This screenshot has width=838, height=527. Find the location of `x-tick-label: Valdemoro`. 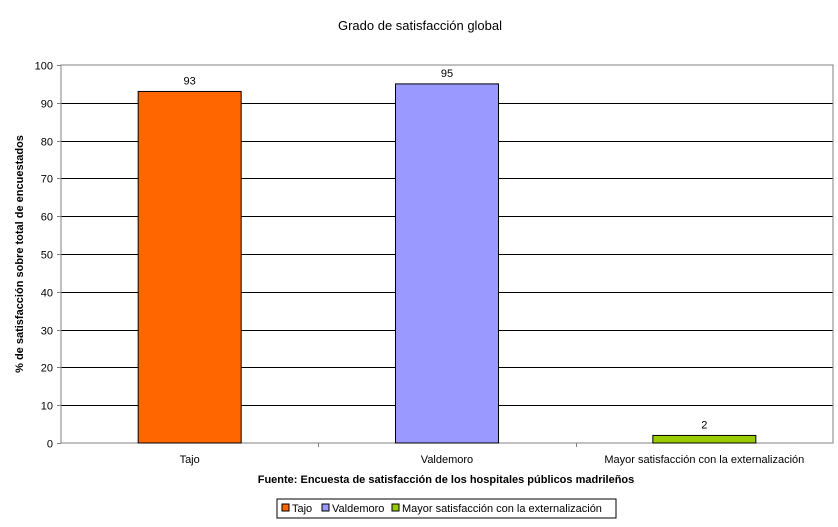

x-tick-label: Valdemoro is located at coordinates (447, 460).